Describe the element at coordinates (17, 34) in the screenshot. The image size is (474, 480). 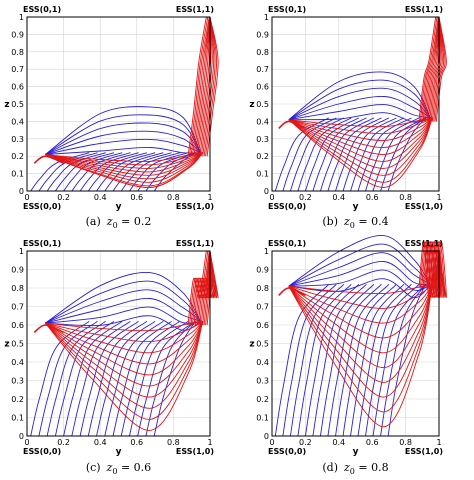
I see `y-tick-label: 0.9` at that location.